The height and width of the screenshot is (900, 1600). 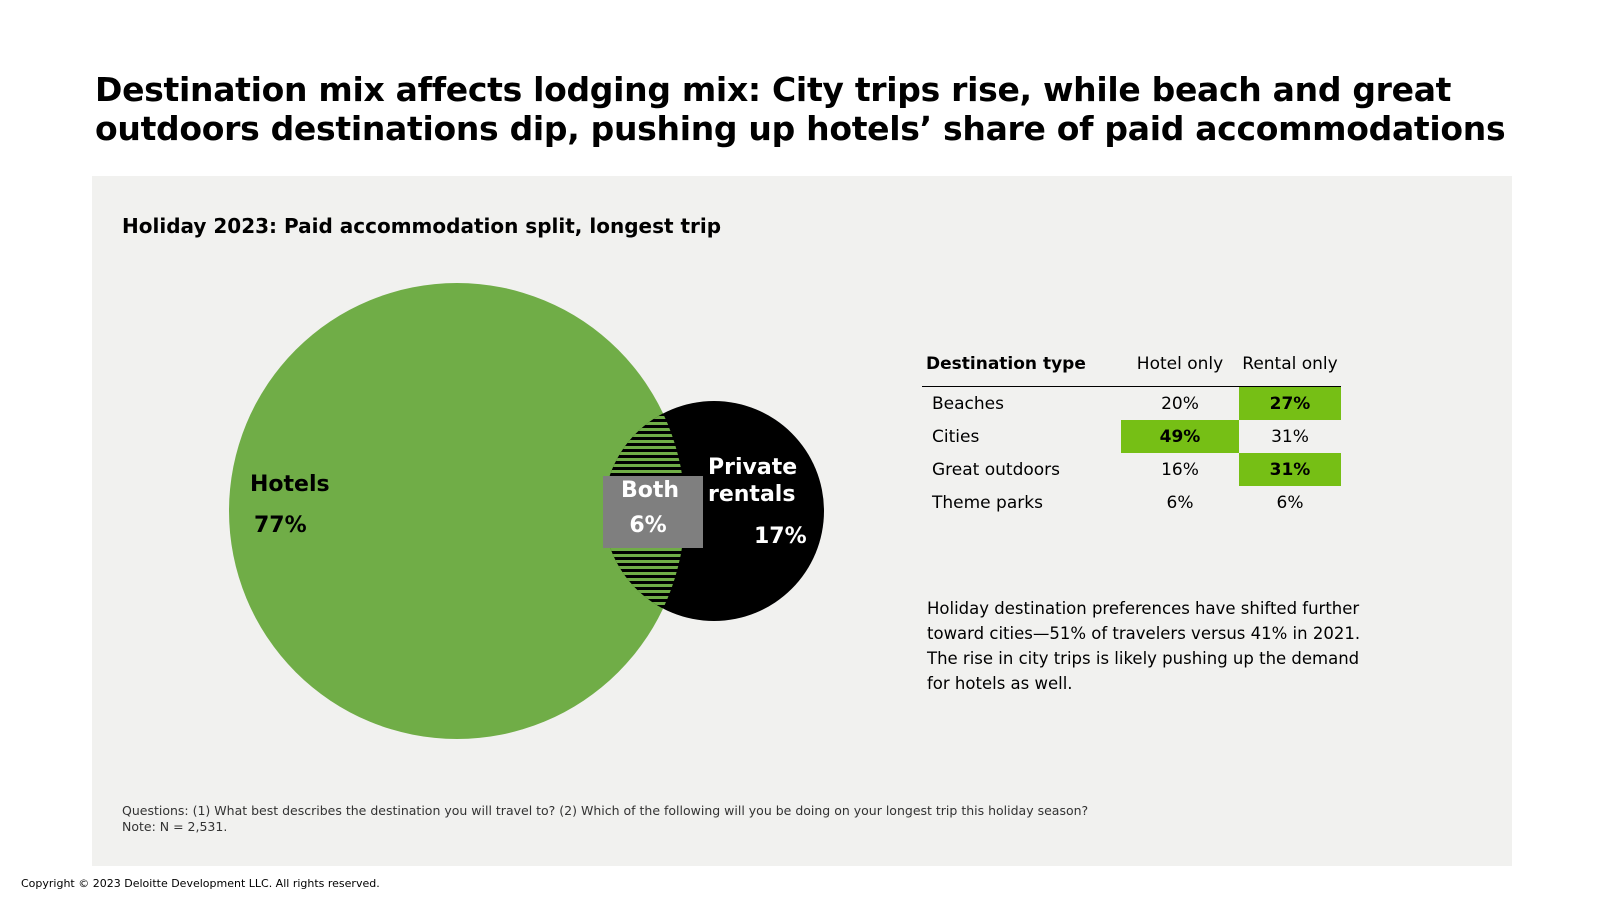 What do you see at coordinates (752, 467) in the screenshot?
I see `rentals-label-line1: Private` at bounding box center [752, 467].